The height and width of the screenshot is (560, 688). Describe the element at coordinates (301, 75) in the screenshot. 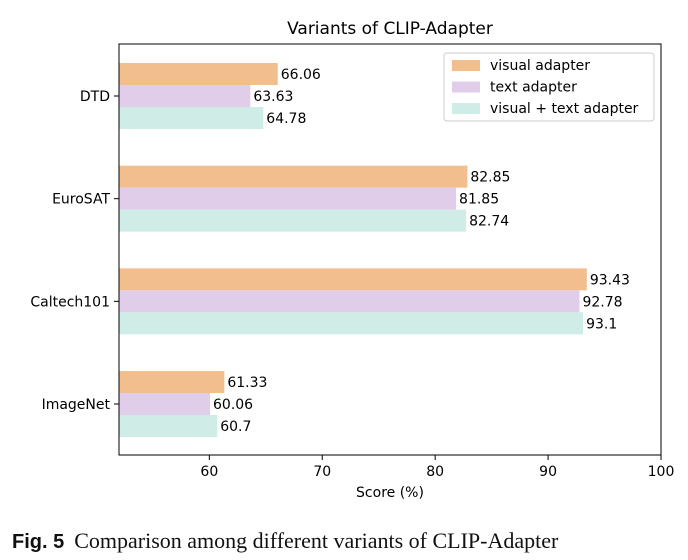

I see `data-label: 66.06` at that location.